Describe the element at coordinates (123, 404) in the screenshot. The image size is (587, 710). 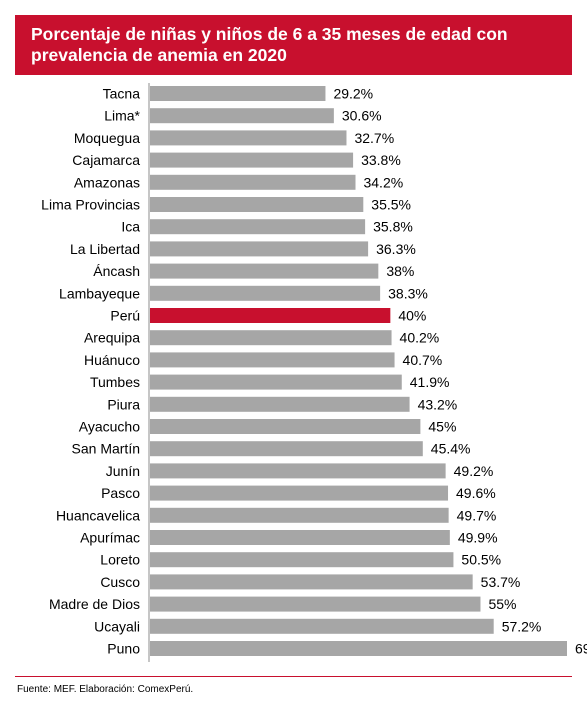
I see `category-label: Piura` at that location.